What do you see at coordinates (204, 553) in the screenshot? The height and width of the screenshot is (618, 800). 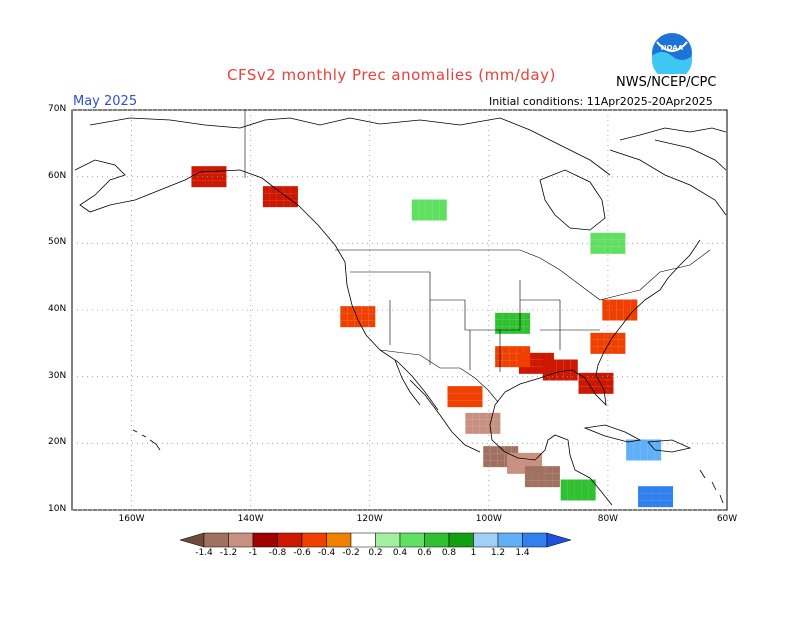 I see `legend-label: -1.4` at bounding box center [204, 553].